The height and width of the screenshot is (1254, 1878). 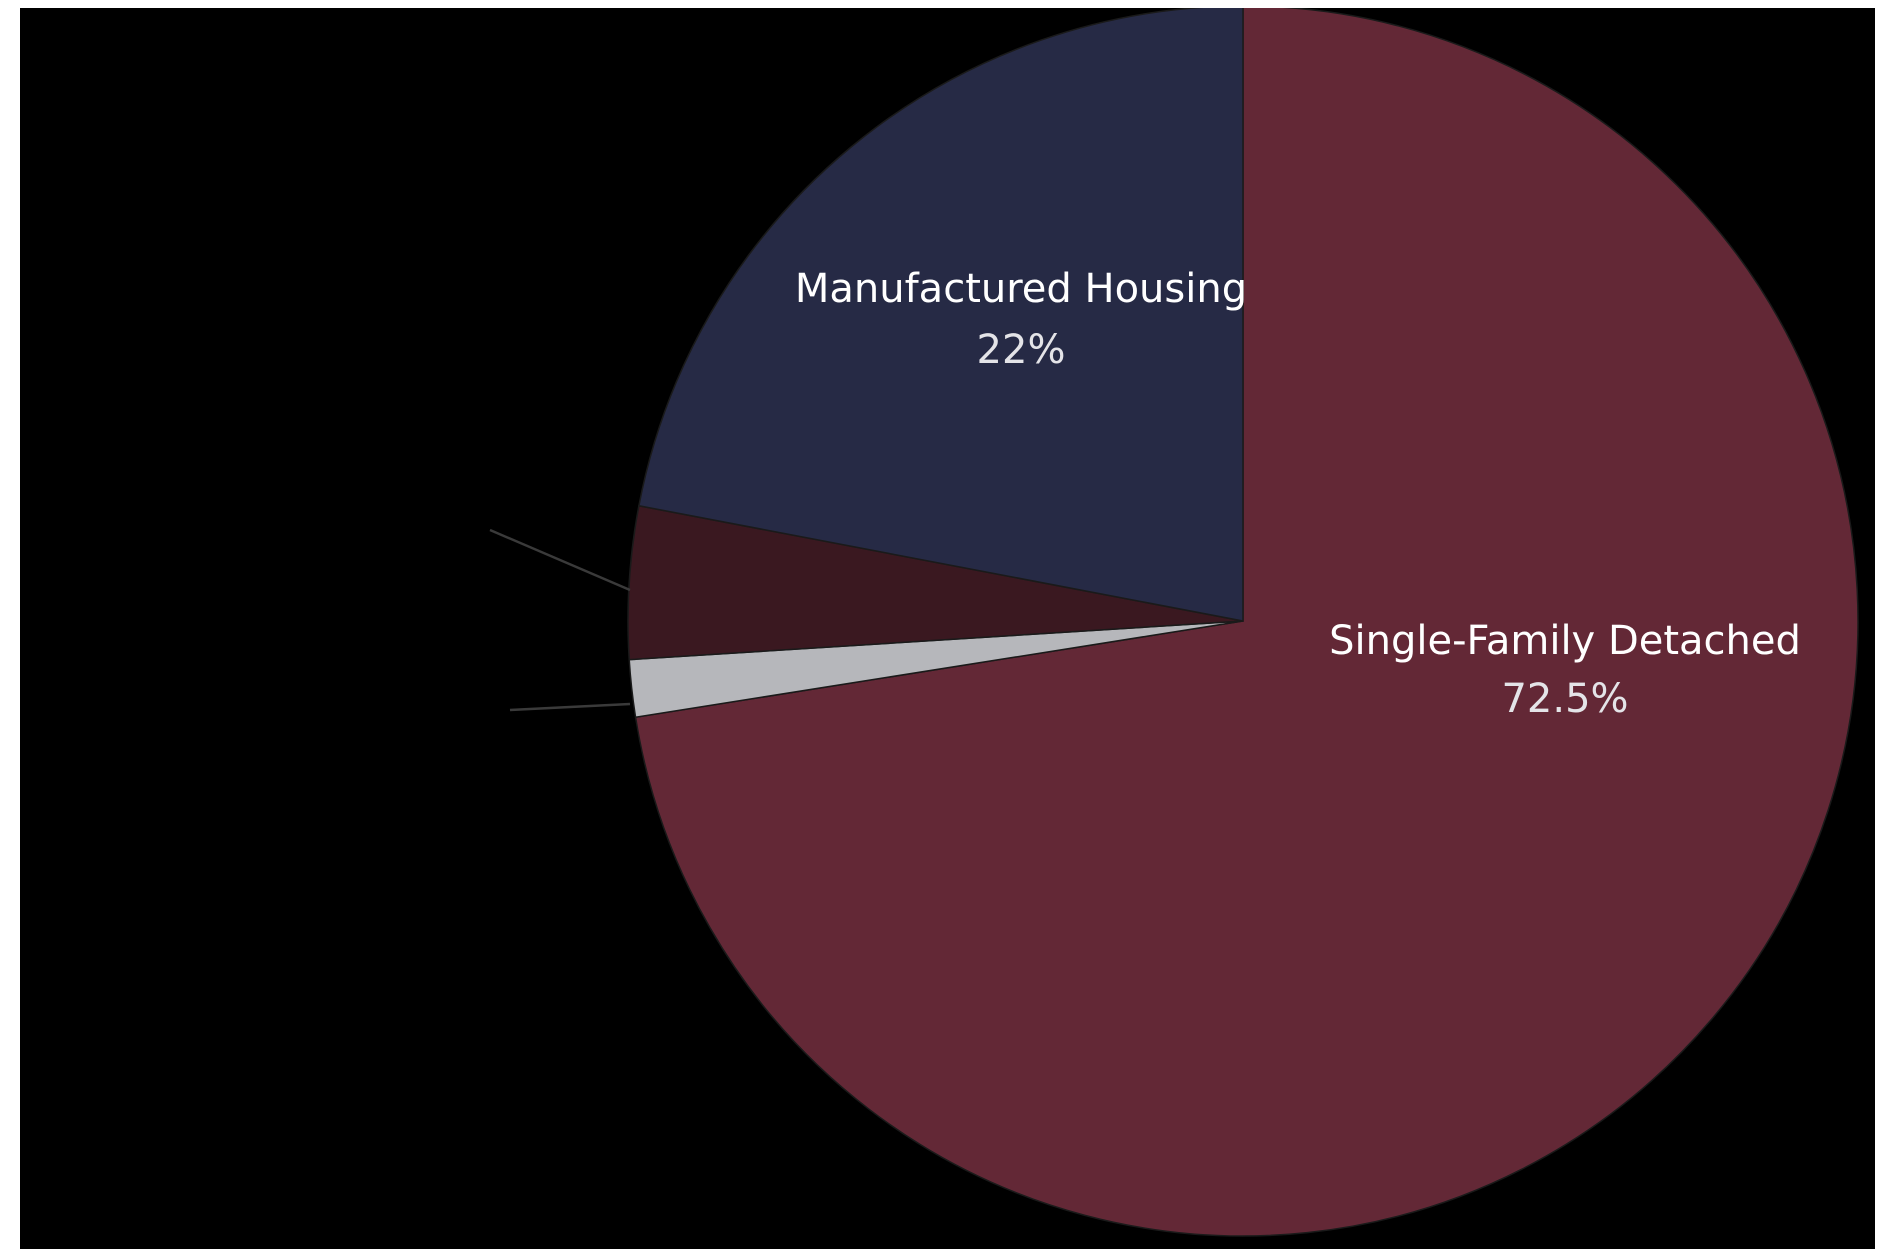 I want to click on slice-label-value: 22%, so click(x=1021, y=350).